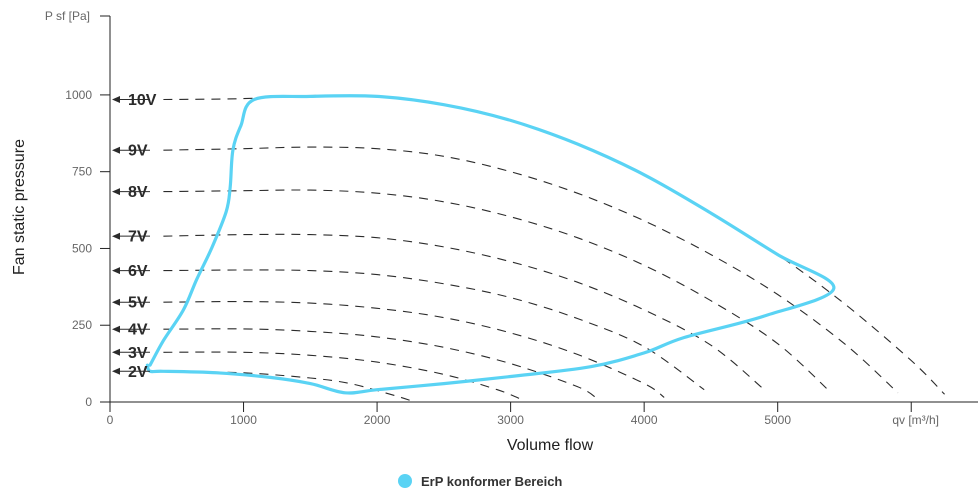  Describe the element at coordinates (82, 172) in the screenshot. I see `y-tick-label: 750` at that location.